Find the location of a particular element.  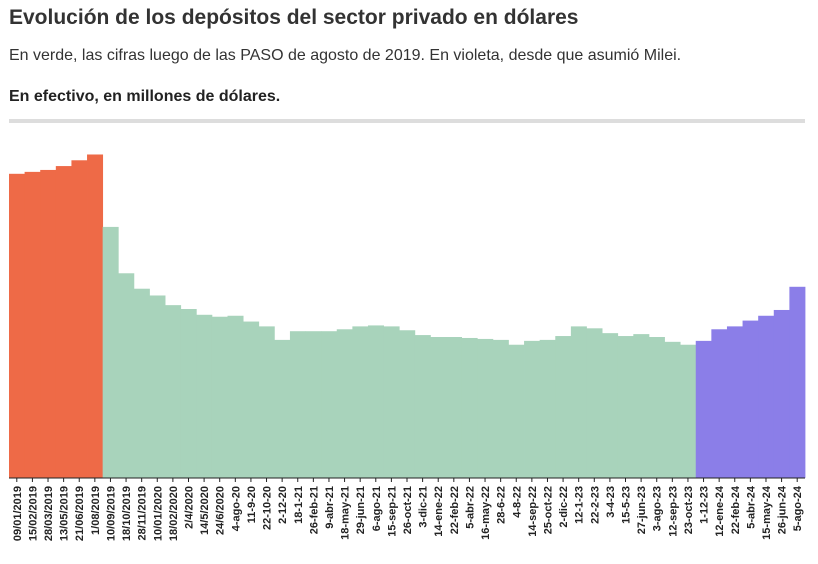

x-tick-label: 6-ago-21 is located at coordinates (377, 508).